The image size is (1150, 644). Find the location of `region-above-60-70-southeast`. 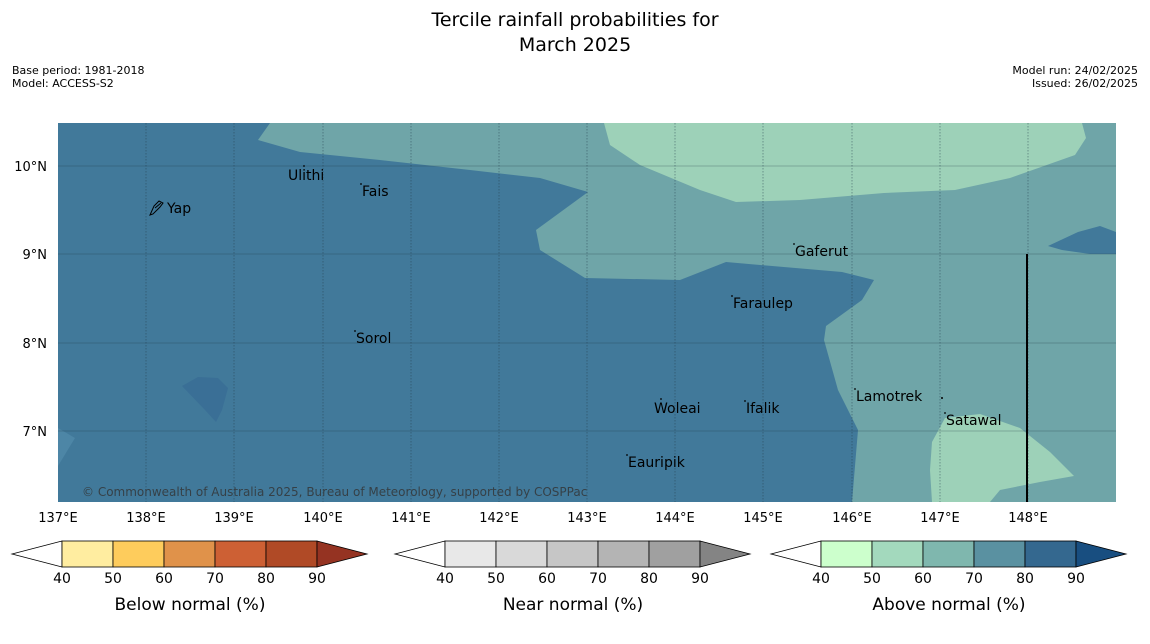

region-above-60-70-southeast is located at coordinates (1002, 458).